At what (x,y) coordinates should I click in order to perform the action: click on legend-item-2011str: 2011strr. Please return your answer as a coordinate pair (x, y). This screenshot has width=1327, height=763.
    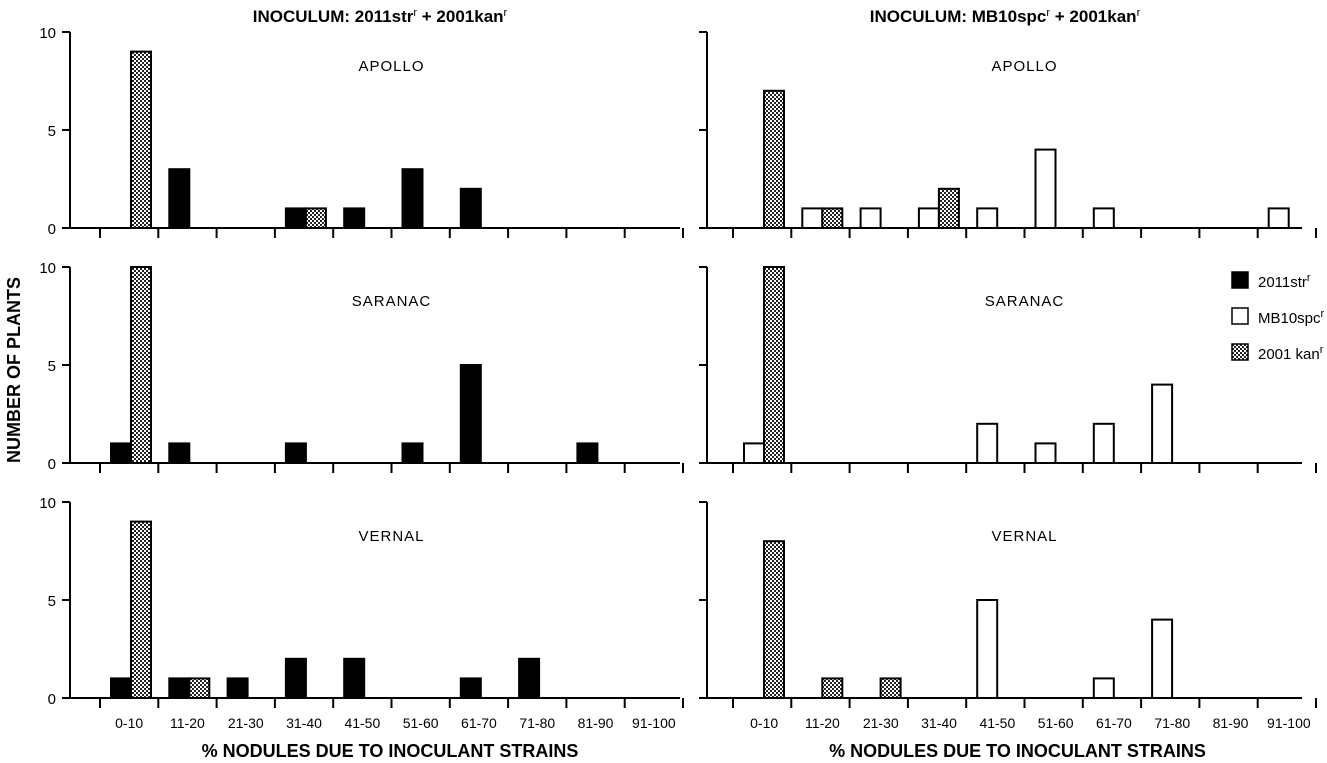
    Looking at the image, I should click on (1271, 281).